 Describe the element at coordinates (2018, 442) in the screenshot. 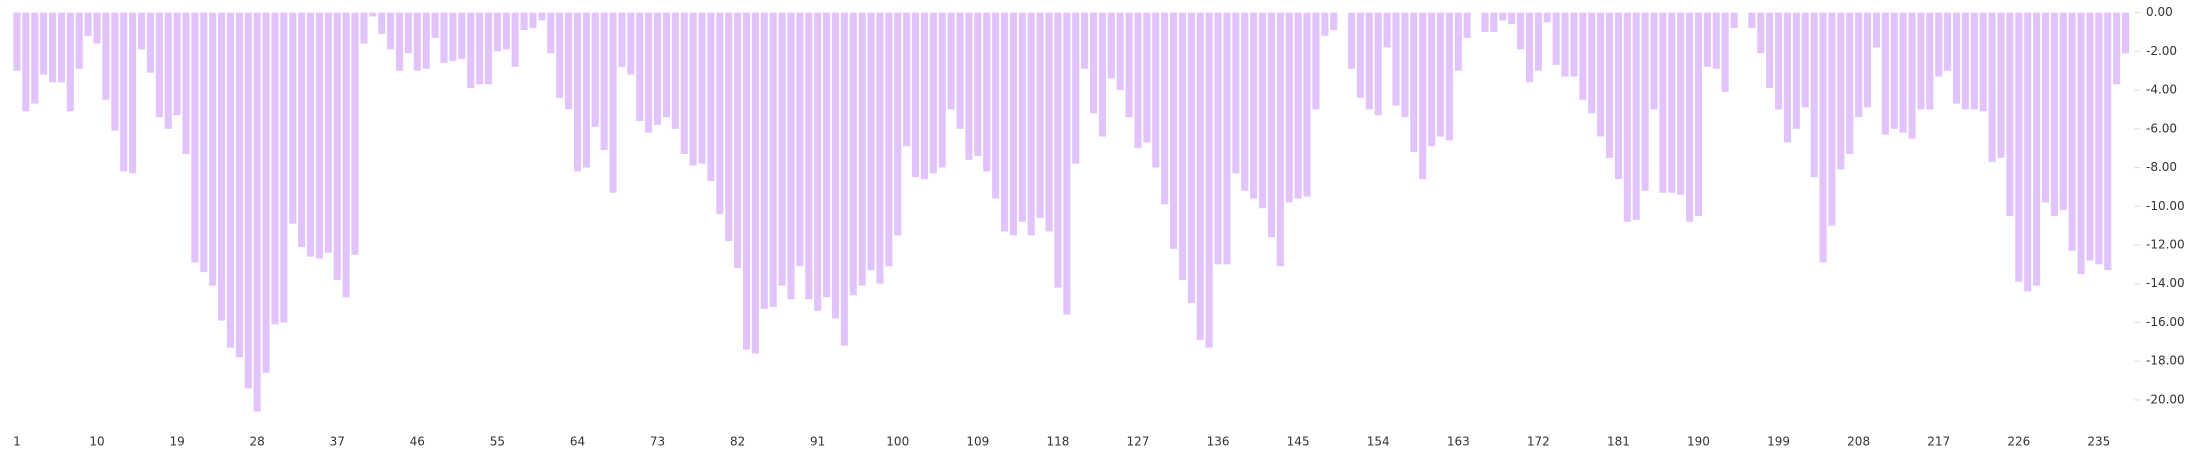

I see `x-tick-label: 226` at that location.